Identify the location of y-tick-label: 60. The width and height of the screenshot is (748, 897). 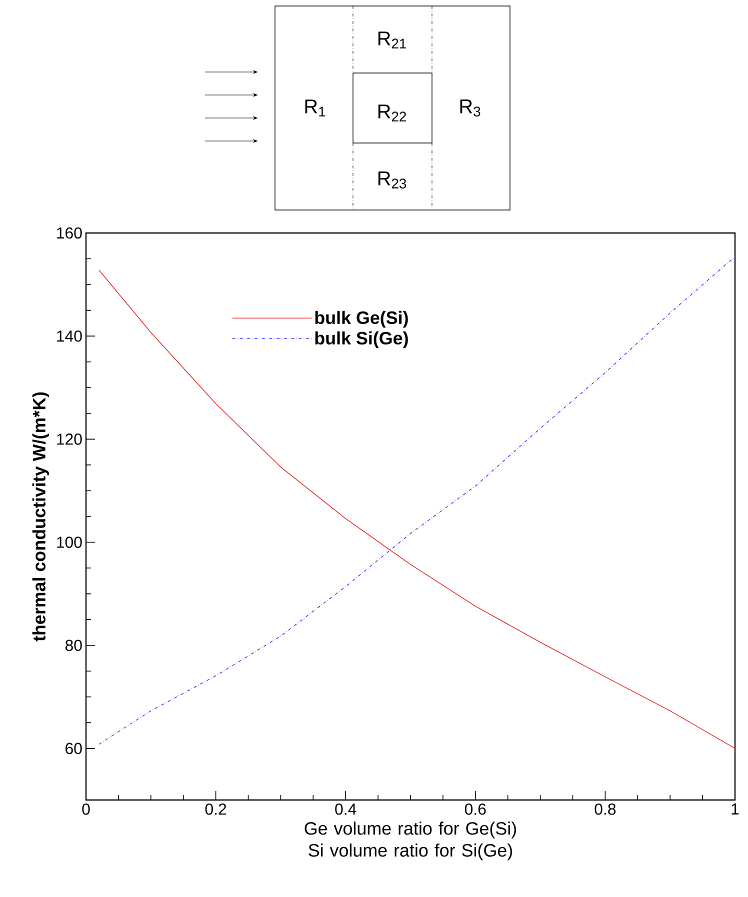
(74, 748).